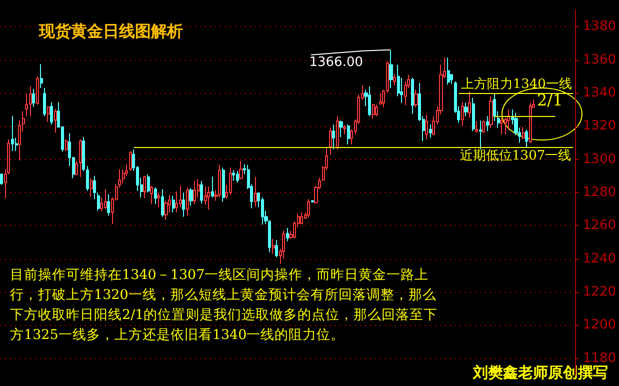 The image size is (619, 386). Describe the element at coordinates (599, 258) in the screenshot. I see `y-tick-label: 1240` at that location.